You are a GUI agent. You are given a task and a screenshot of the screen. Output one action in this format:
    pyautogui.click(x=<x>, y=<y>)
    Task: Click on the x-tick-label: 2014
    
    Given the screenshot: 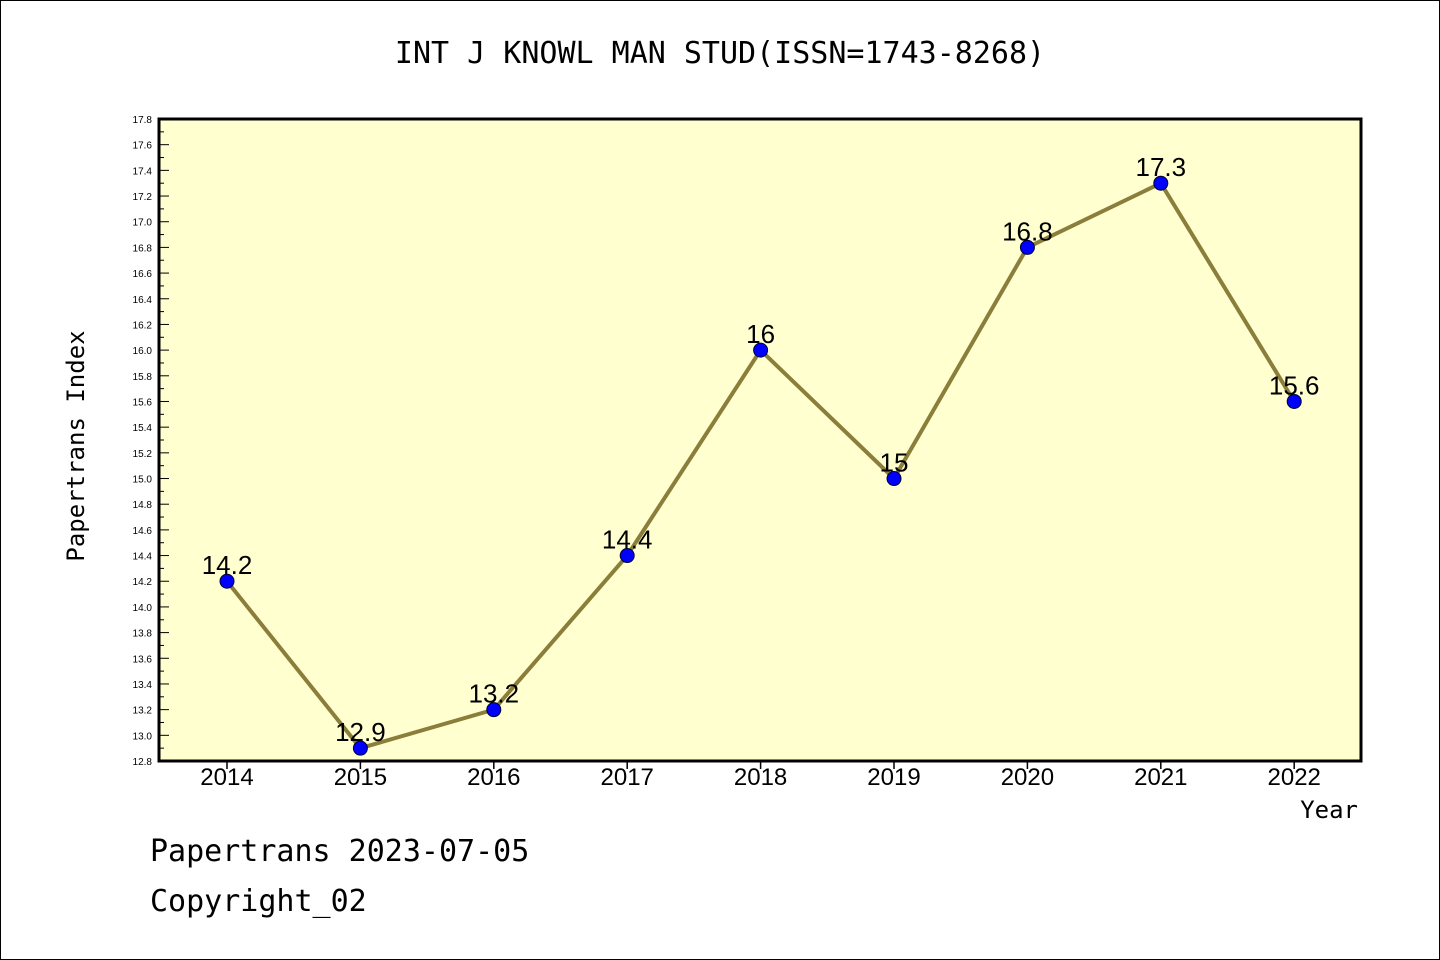 What is the action you would take?
    pyautogui.click(x=226, y=777)
    